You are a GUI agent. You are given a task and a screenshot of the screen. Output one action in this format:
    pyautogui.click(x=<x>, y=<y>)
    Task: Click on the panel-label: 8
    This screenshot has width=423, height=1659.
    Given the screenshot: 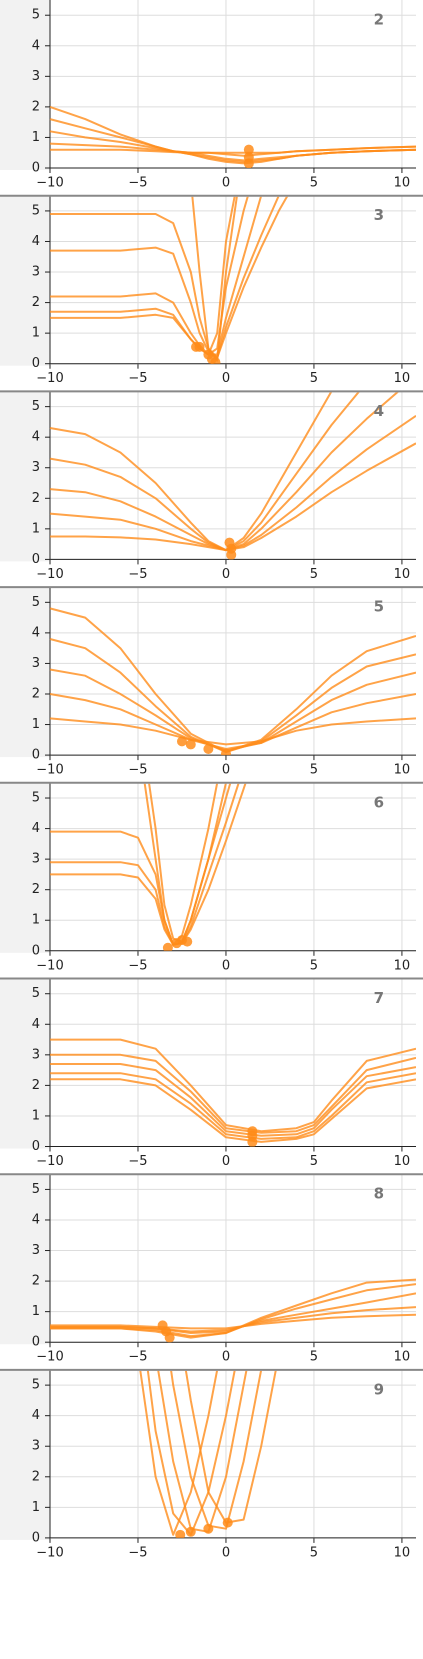 What is the action you would take?
    pyautogui.click(x=379, y=1194)
    